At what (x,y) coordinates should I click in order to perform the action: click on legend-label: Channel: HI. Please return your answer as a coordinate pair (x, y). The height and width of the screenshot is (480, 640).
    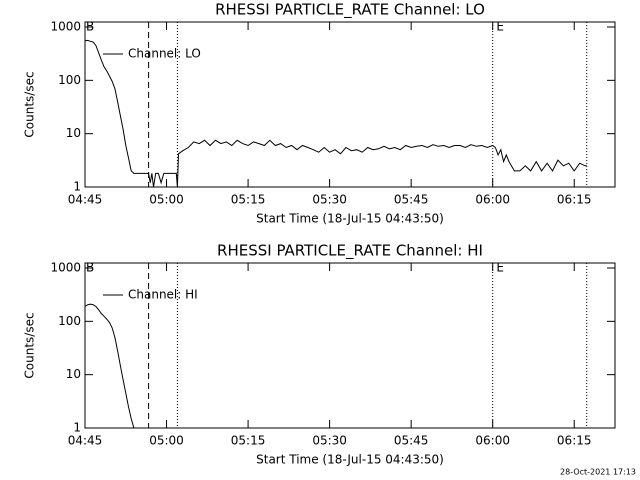
    Looking at the image, I should click on (163, 295).